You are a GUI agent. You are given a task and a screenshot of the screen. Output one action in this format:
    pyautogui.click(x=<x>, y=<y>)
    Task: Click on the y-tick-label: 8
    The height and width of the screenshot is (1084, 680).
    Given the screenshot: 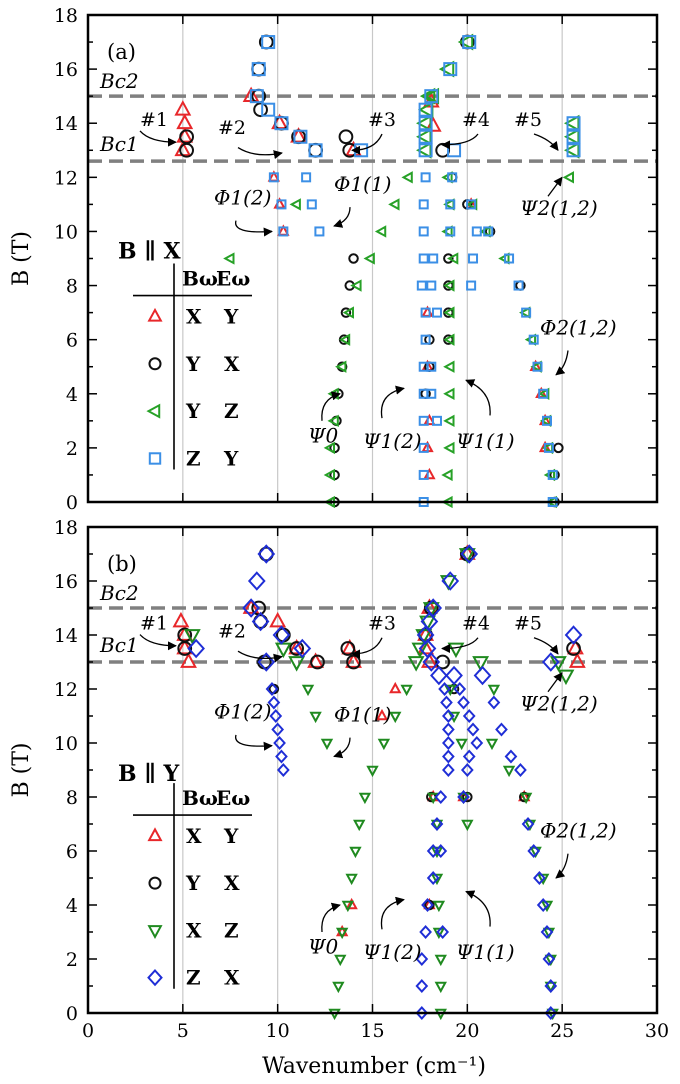 What is the action you would take?
    pyautogui.click(x=72, y=287)
    